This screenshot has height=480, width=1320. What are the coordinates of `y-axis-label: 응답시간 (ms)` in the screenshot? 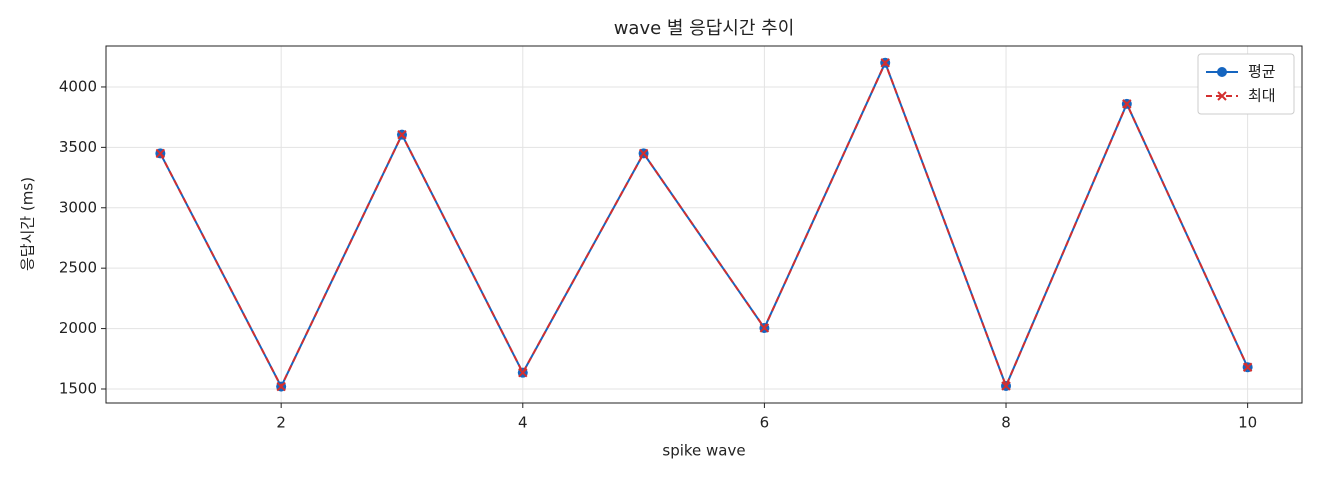 It's located at (28, 224).